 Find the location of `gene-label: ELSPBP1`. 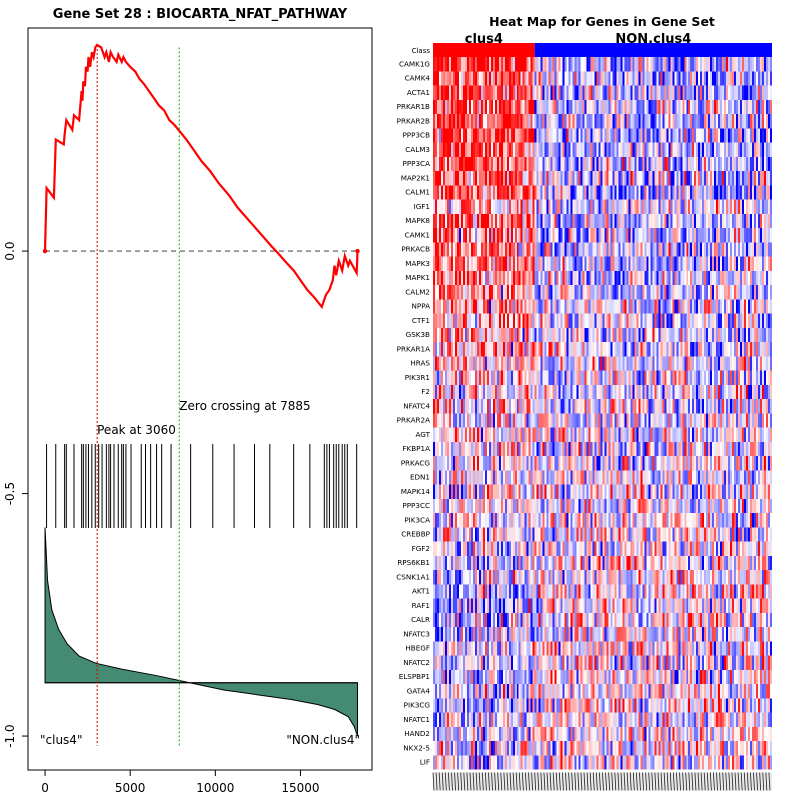

gene-label: ELSPBP1 is located at coordinates (414, 676).